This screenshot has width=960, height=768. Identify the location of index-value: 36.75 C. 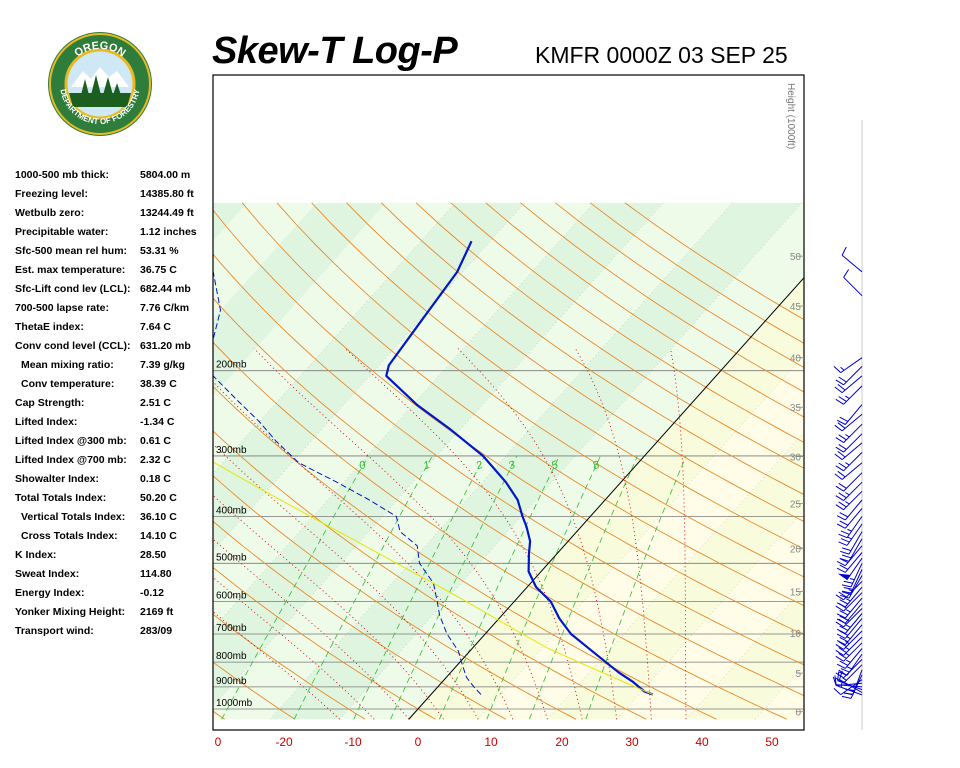
(158, 270).